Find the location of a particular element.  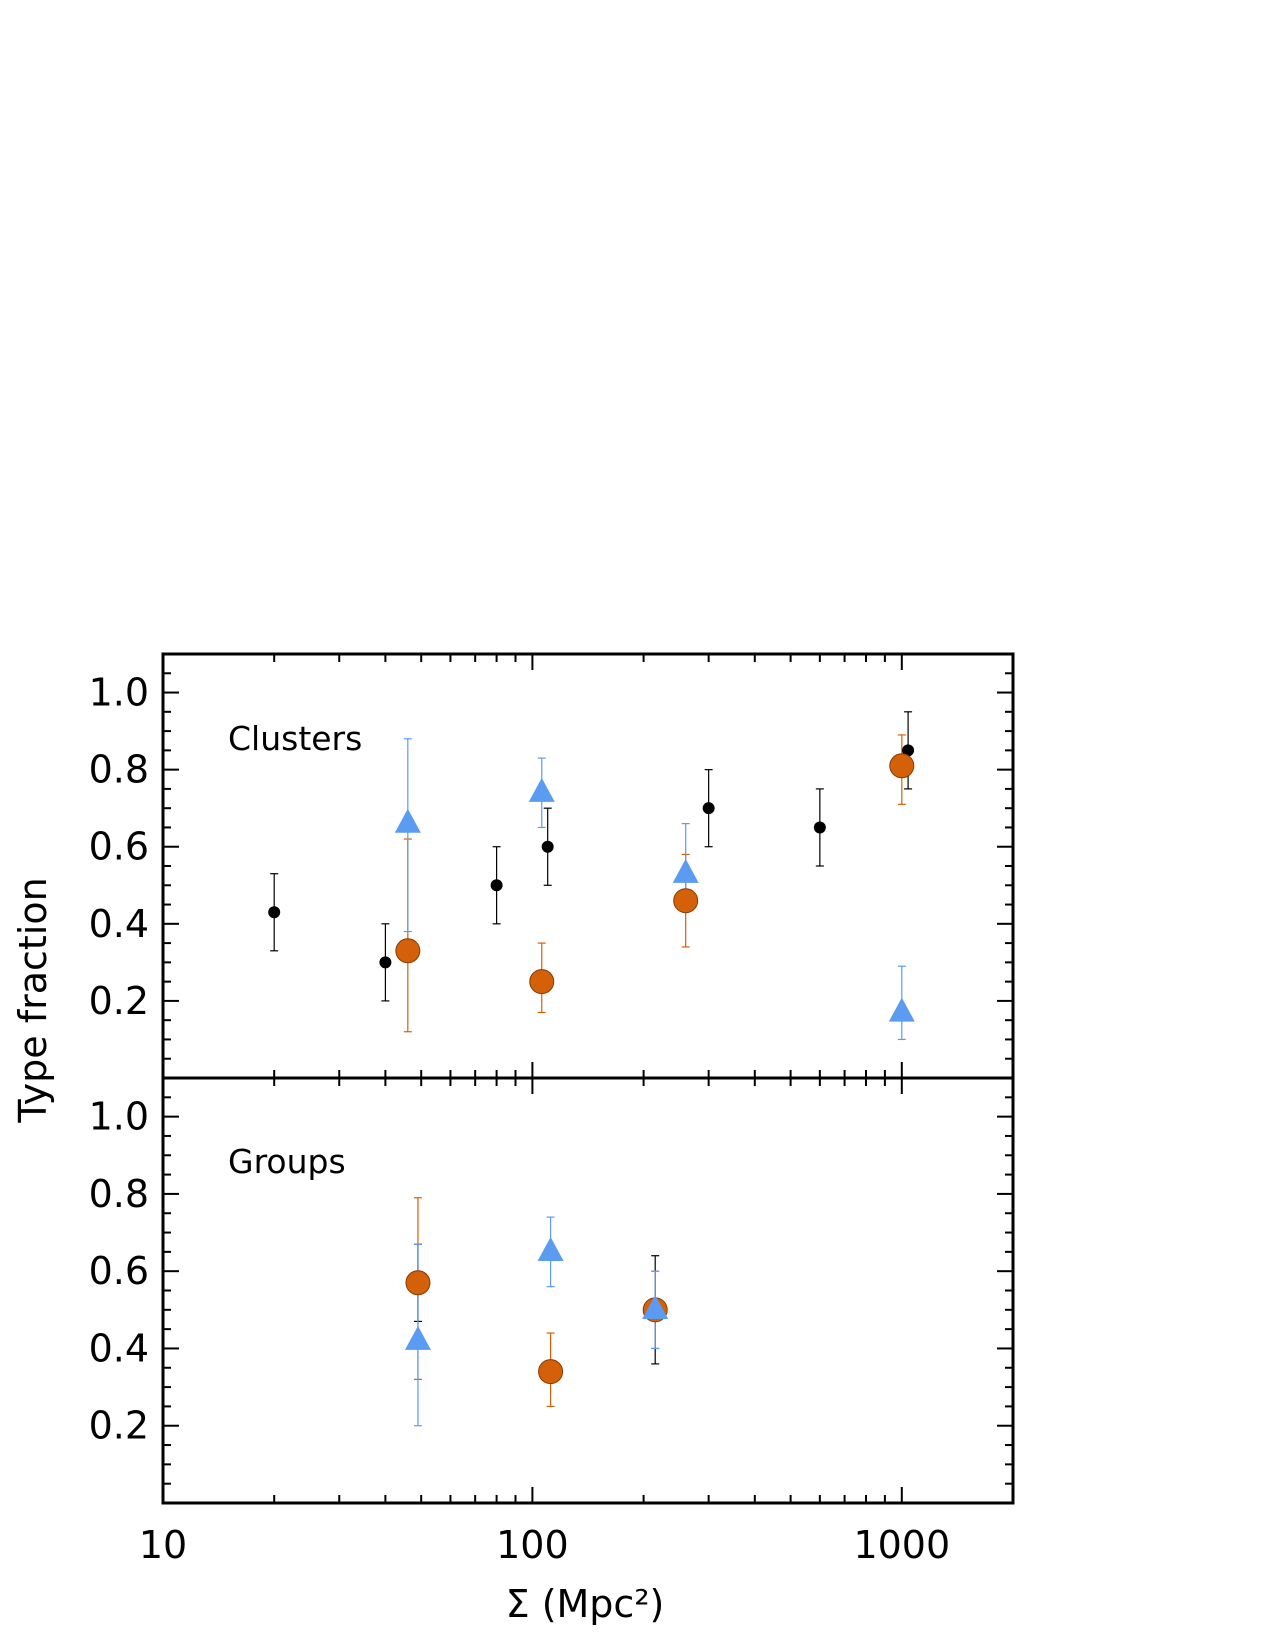

x-axis-title: Σ (Mpc²) is located at coordinates (585, 1604).